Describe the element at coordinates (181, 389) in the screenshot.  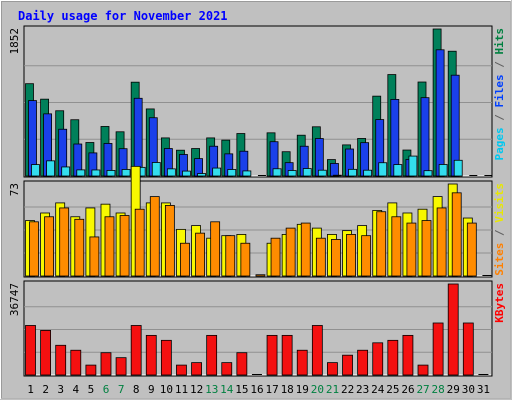
I see `x-tick-11: 11` at that location.